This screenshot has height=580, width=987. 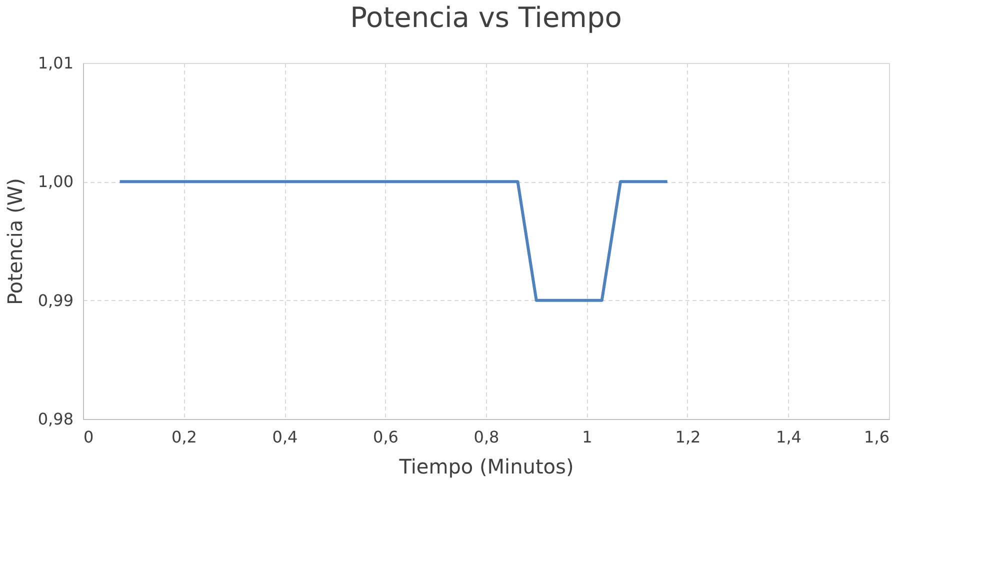 I want to click on y-tick-label: 1,00, so click(x=56, y=182).